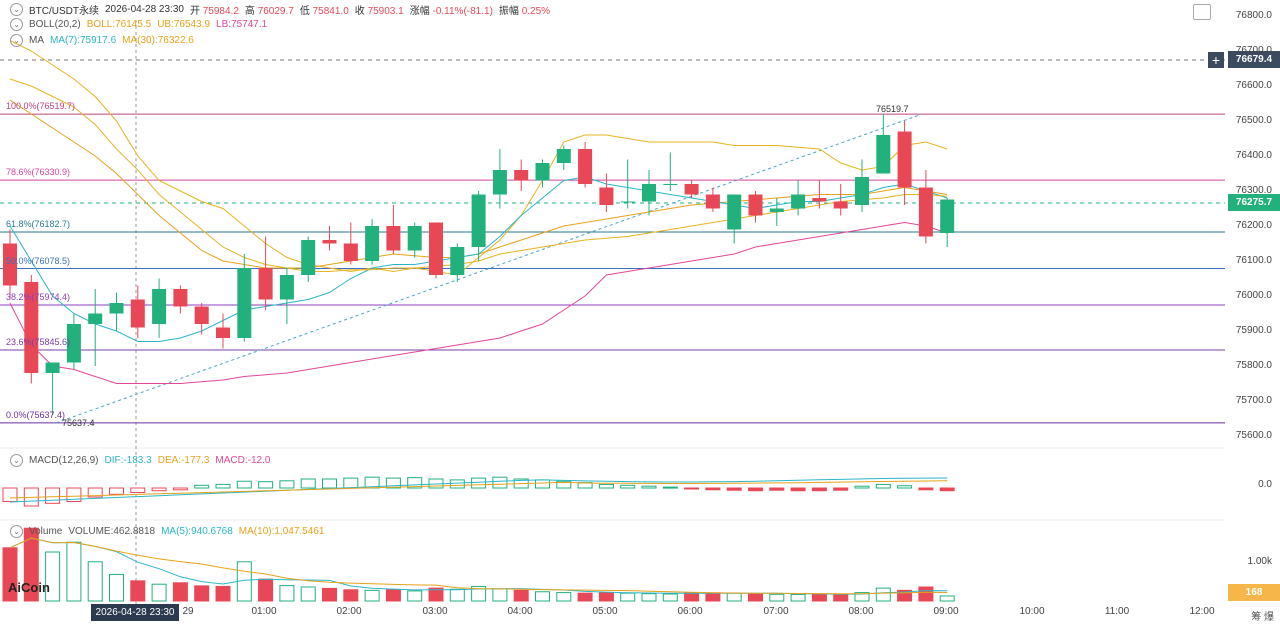 The height and width of the screenshot is (629, 1280). I want to click on close-value: 75903.1, so click(385, 11).